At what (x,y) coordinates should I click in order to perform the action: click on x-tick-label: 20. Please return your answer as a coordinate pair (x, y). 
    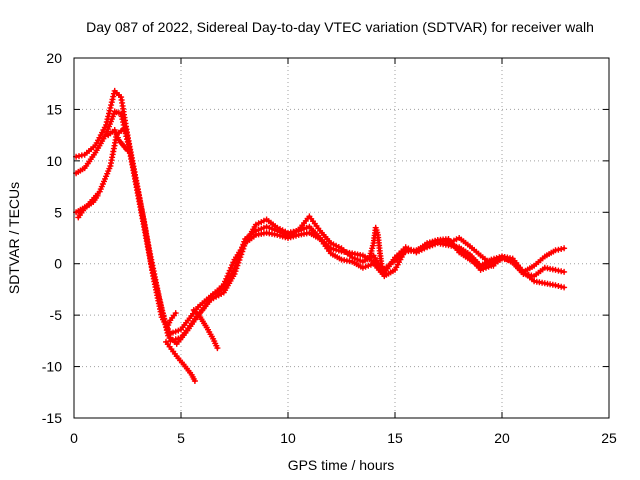
    Looking at the image, I should click on (502, 438).